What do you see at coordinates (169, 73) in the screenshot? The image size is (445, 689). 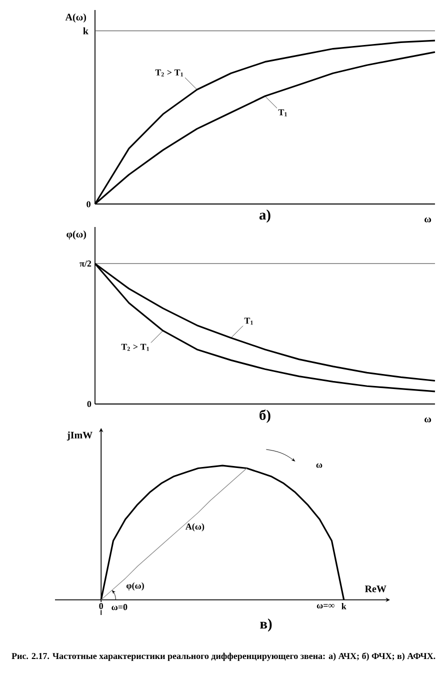 I see `text: T$_{2}$ > T$_{1}$` at bounding box center [169, 73].